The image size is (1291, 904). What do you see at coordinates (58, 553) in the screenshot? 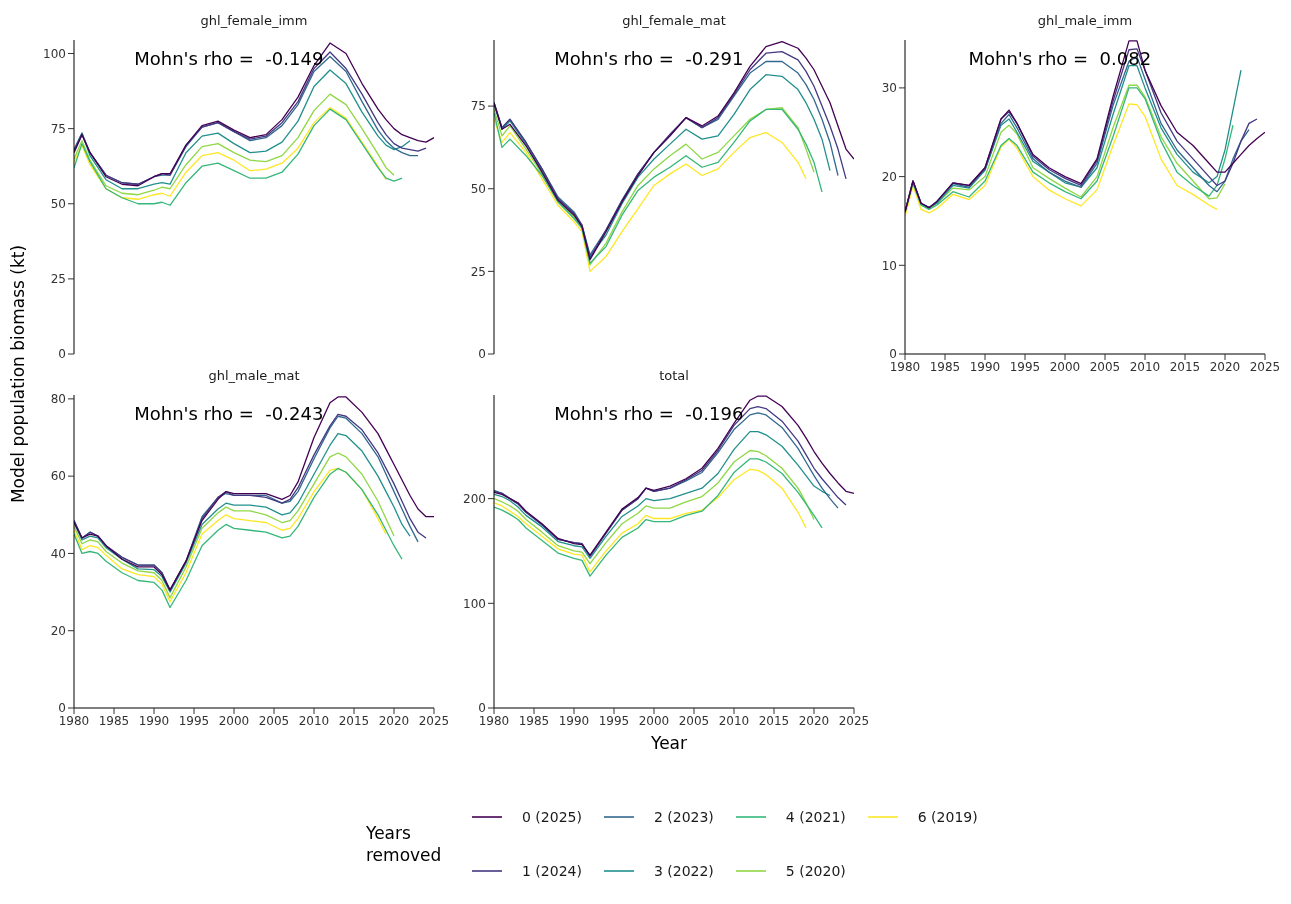
I see `y-tick-label: 40` at bounding box center [58, 553].